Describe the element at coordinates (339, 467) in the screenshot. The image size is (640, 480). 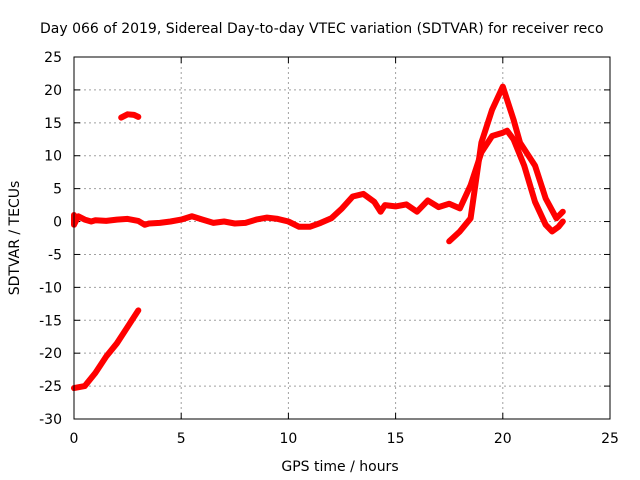
I see `x-axis-label: GPS time / hours` at that location.